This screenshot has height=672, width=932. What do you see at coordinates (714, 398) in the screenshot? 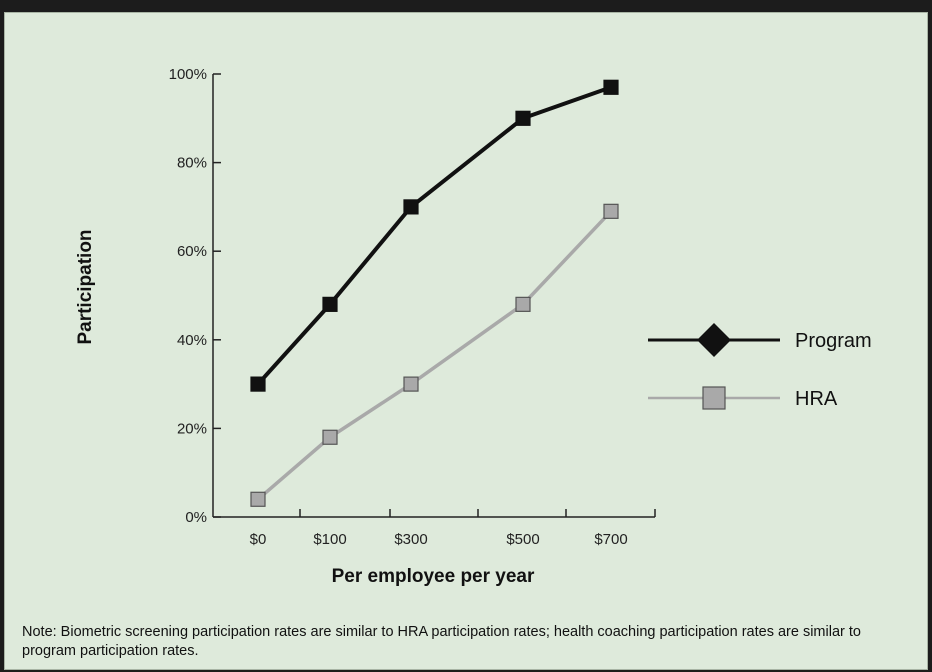
I see `legend-marker-hra` at bounding box center [714, 398].